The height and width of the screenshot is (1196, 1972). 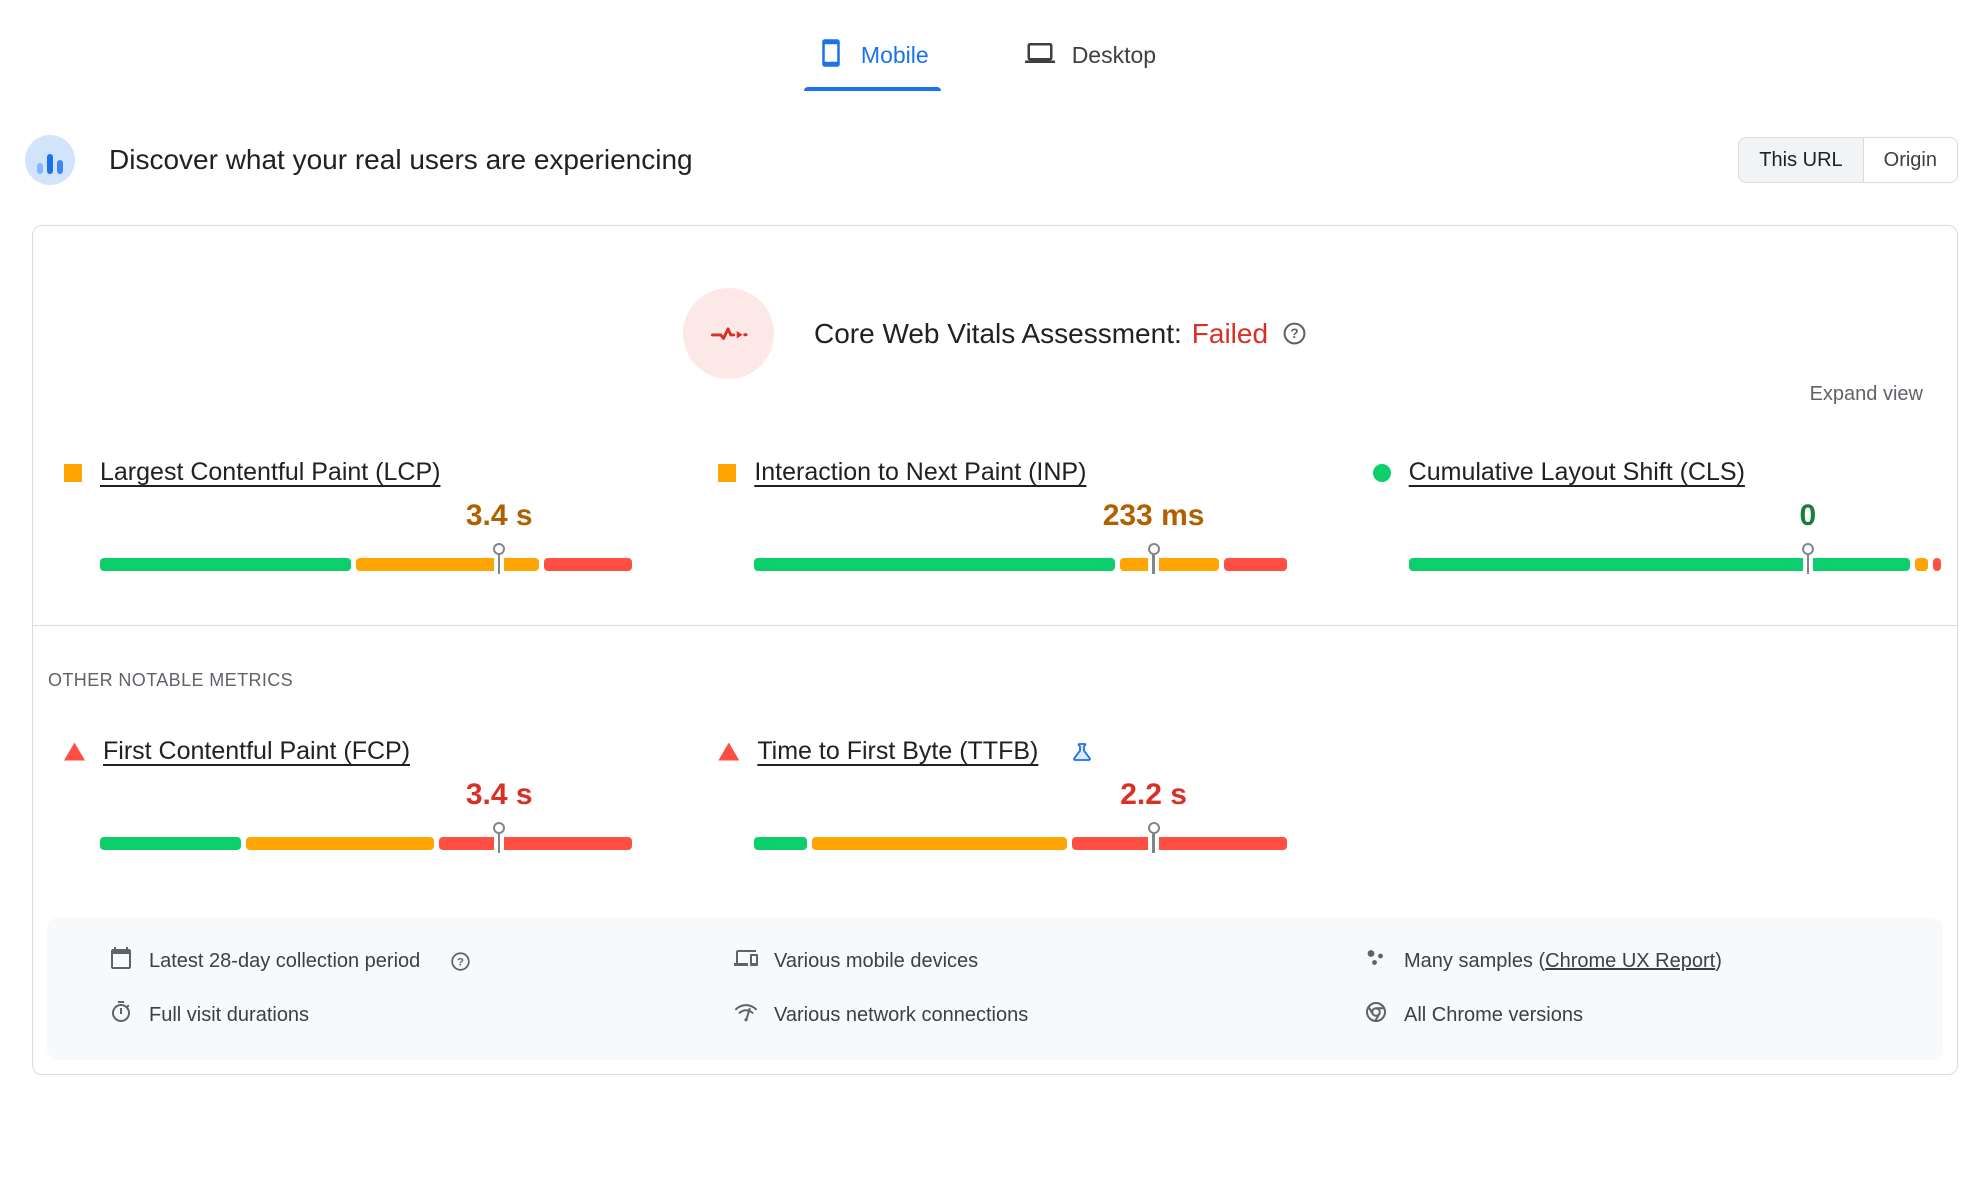 I want to click on metric-inp: Interaction to Next Paint (INP) 233 ms, so click(x=1002, y=516).